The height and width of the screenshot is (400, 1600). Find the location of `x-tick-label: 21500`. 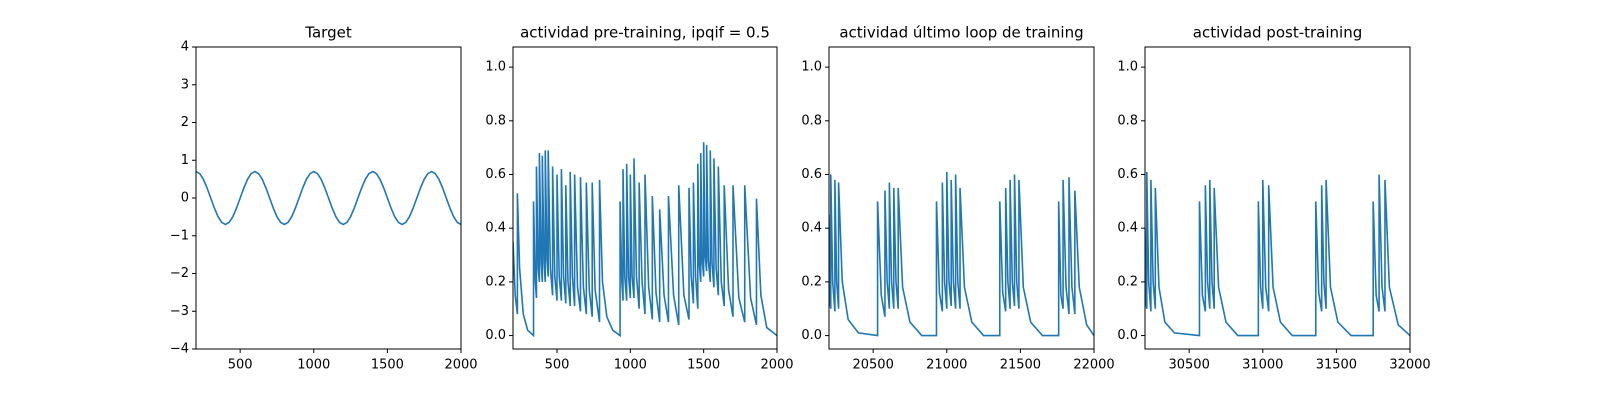

x-tick-label: 21500 is located at coordinates (1020, 365).